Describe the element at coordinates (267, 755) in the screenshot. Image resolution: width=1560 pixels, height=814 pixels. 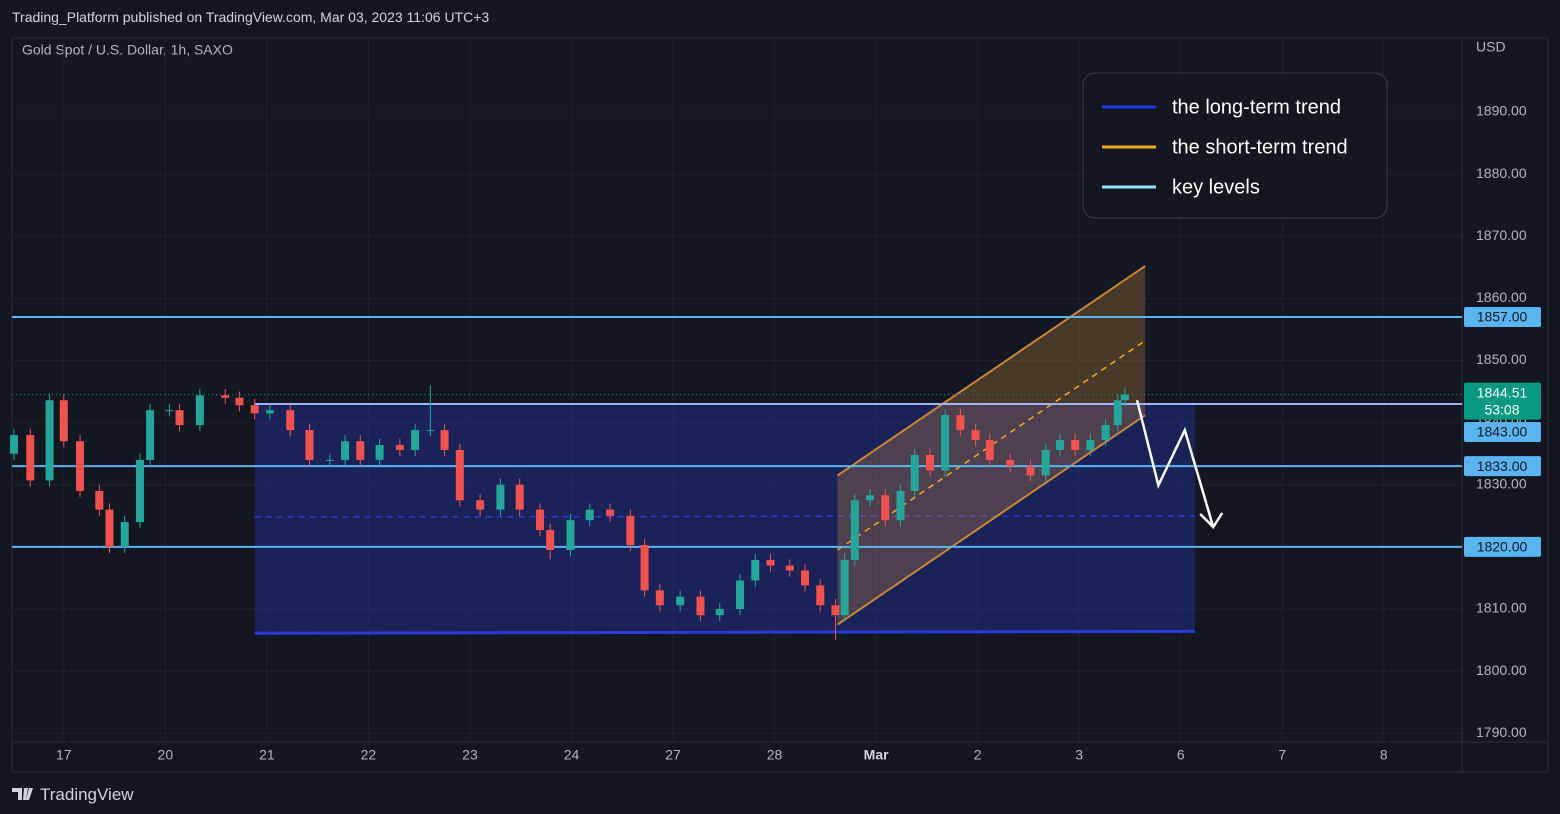
I see `x-tick-label: 21` at that location.